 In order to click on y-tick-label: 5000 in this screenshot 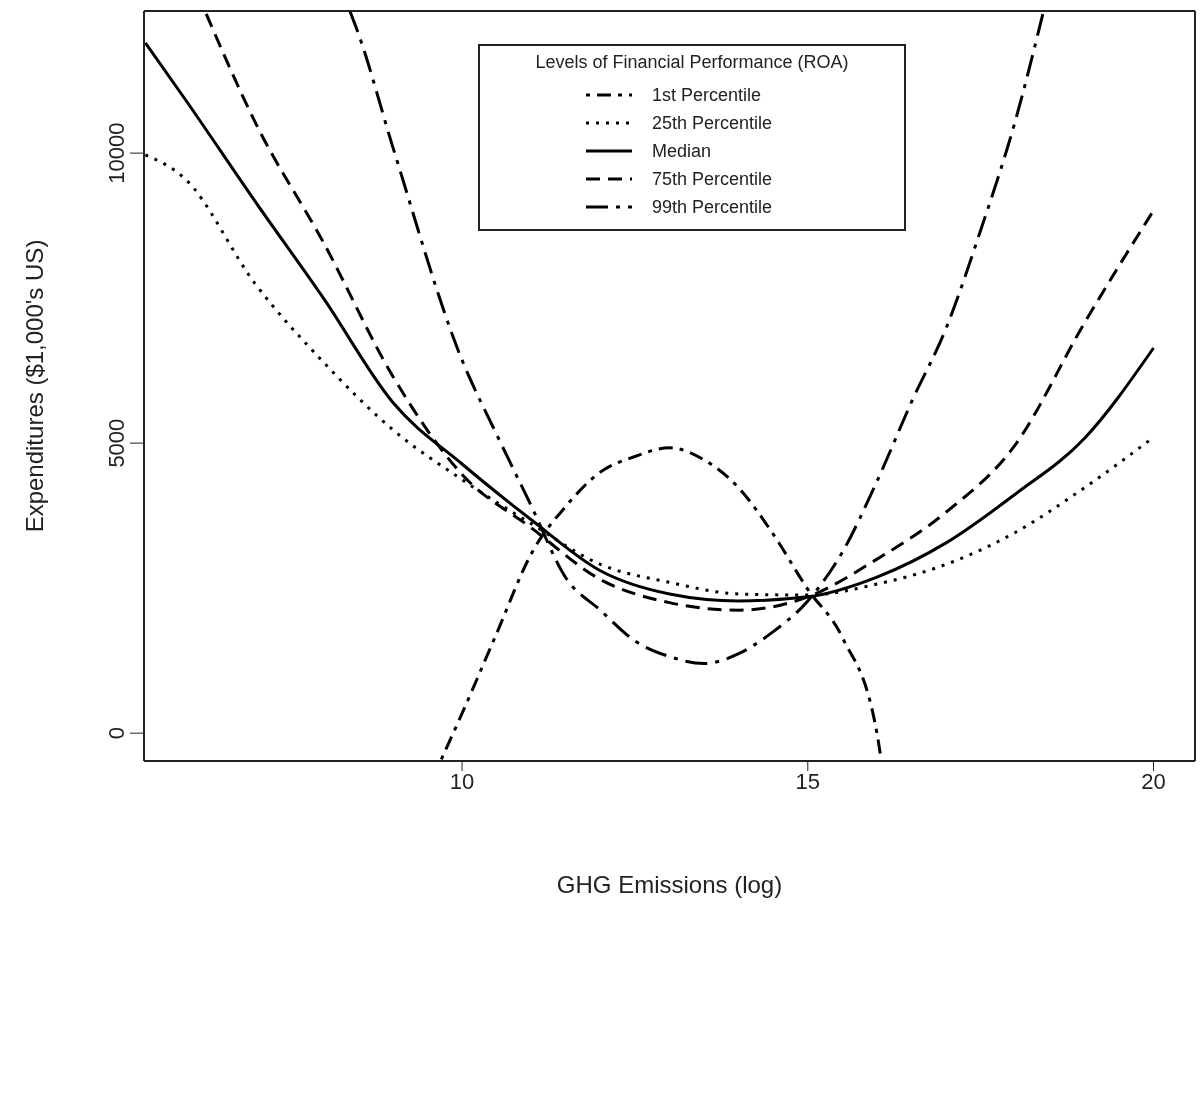, I will do `click(116, 443)`.